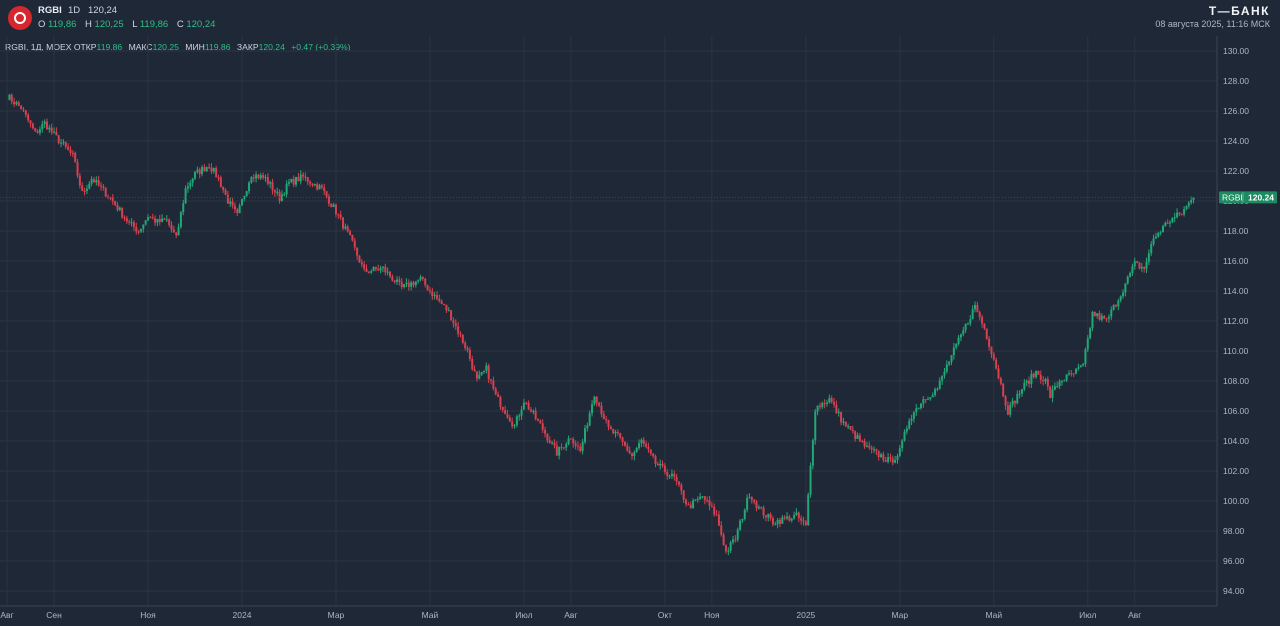 The height and width of the screenshot is (626, 1280). What do you see at coordinates (1236, 501) in the screenshot?
I see `price-tick-label: 100.00` at bounding box center [1236, 501].